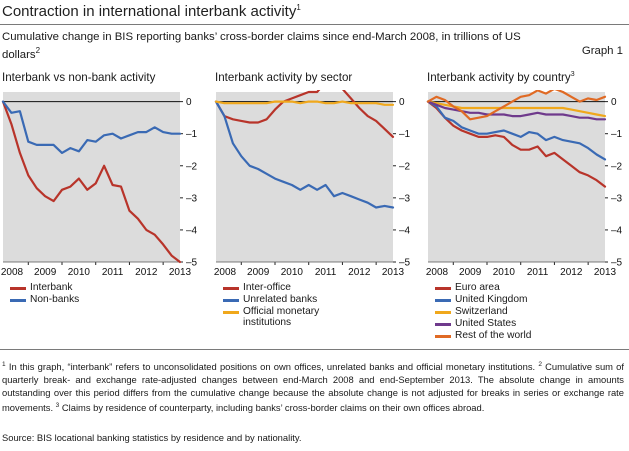 Image resolution: width=629 pixels, height=451 pixels. I want to click on legend-item: Official monetary institutions, so click(287, 318).